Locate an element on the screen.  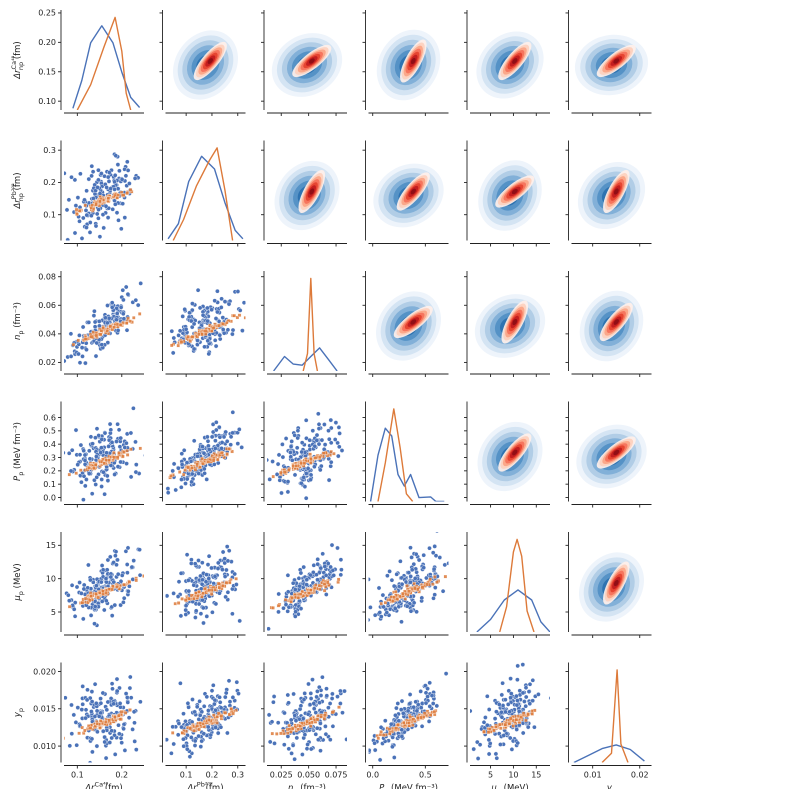
axis-label-subscript: p is located at coordinates (21, 710).